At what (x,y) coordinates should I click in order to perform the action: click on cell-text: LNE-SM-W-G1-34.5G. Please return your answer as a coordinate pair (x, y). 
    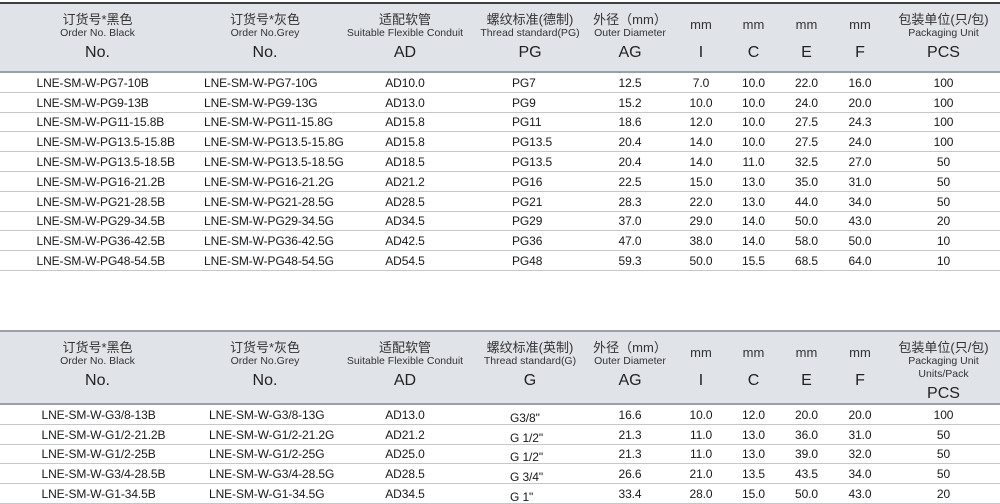
    Looking at the image, I should click on (267, 493).